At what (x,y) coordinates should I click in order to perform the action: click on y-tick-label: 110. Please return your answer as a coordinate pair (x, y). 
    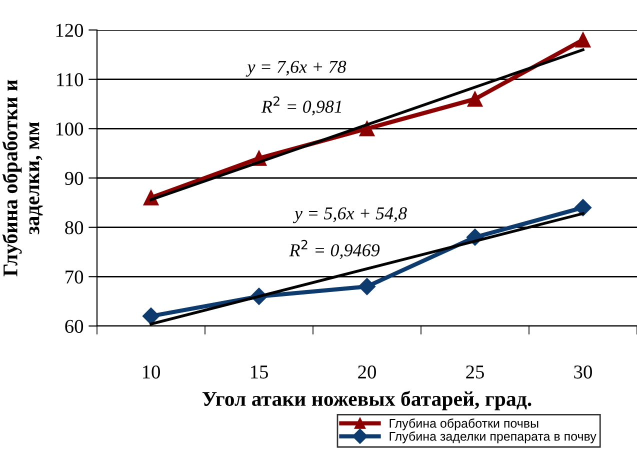
    Looking at the image, I should click on (70, 79).